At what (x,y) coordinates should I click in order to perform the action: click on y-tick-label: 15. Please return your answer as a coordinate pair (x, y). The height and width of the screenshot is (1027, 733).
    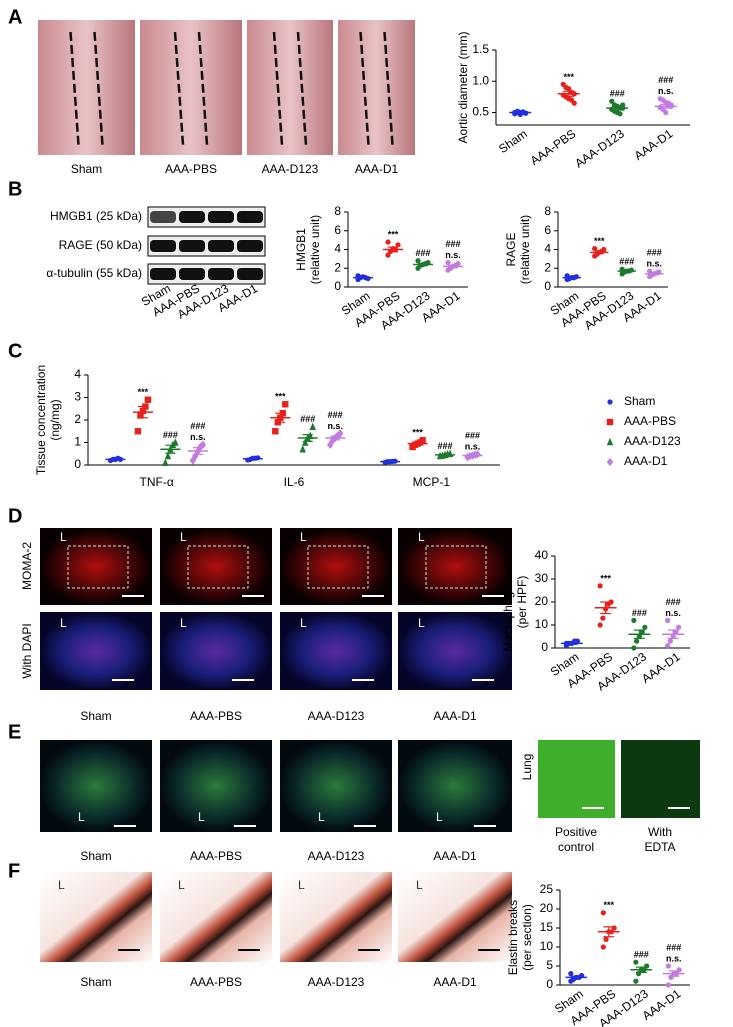
    Looking at the image, I should click on (547, 927).